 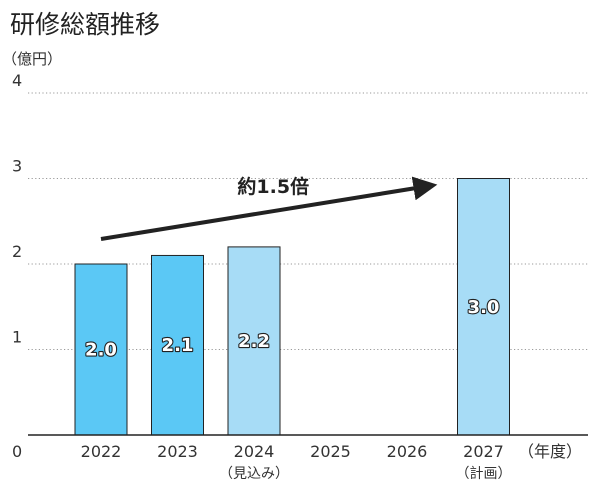 What do you see at coordinates (254, 474) in the screenshot?
I see `x-category-note: （見込み）` at bounding box center [254, 474].